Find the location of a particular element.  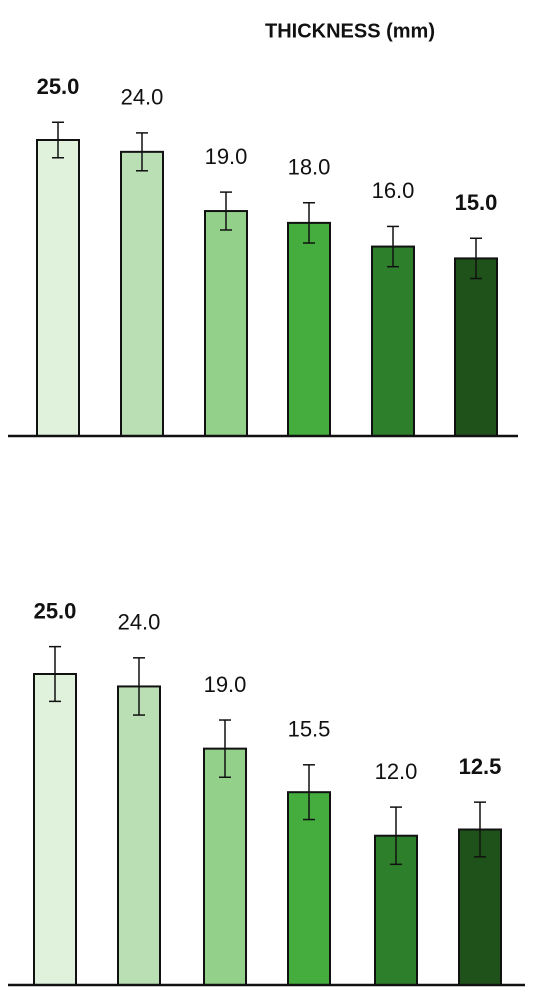

value-label: 15.5 is located at coordinates (309, 729).